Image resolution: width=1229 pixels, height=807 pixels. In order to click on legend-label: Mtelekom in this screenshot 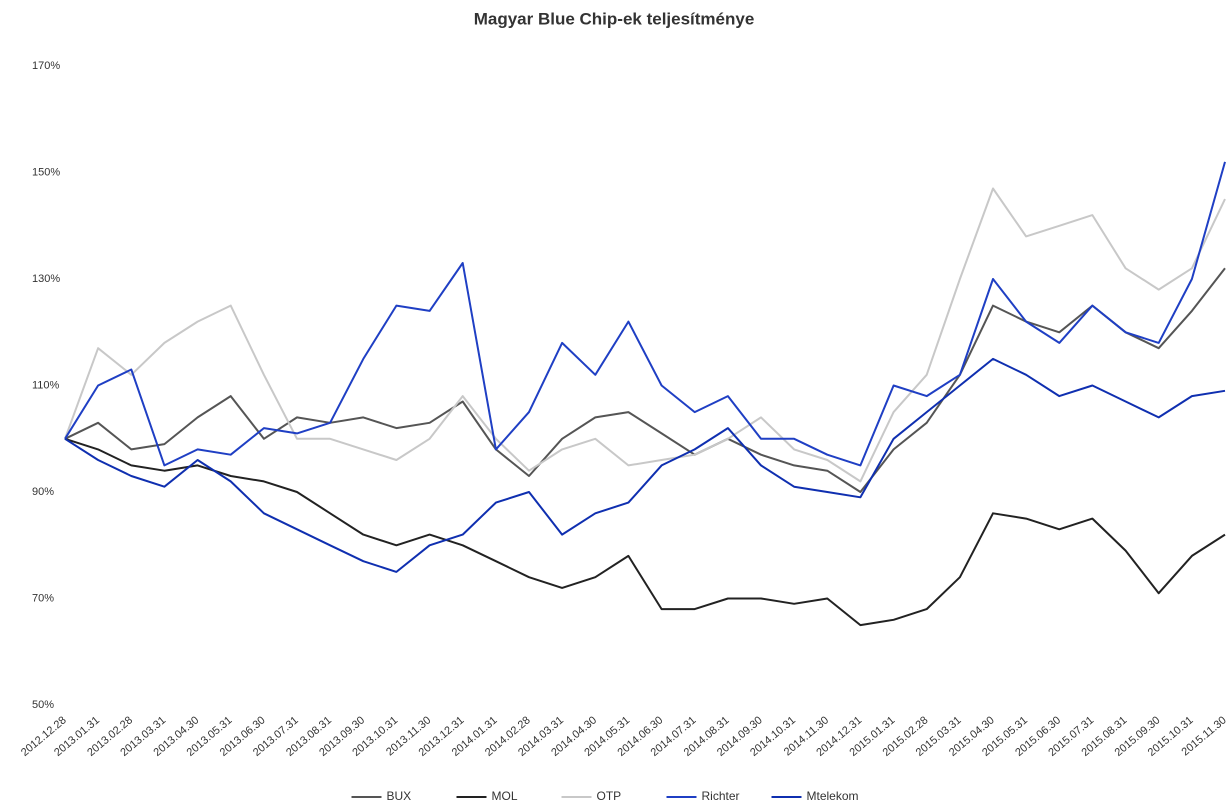, I will do `click(833, 796)`.